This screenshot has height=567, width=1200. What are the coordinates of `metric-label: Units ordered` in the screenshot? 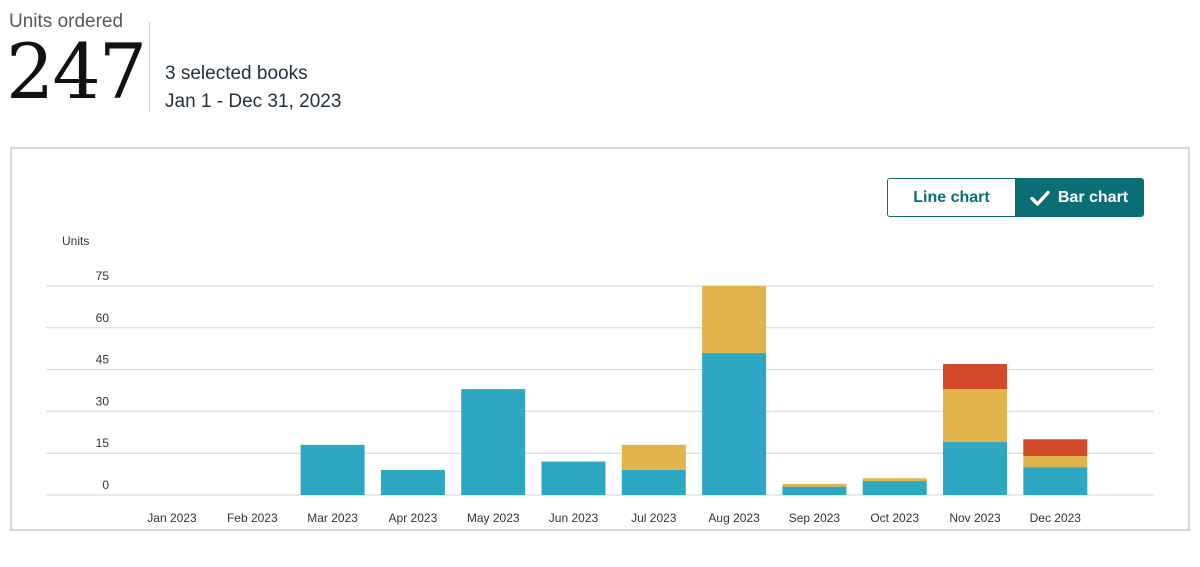 It's located at (66, 21).